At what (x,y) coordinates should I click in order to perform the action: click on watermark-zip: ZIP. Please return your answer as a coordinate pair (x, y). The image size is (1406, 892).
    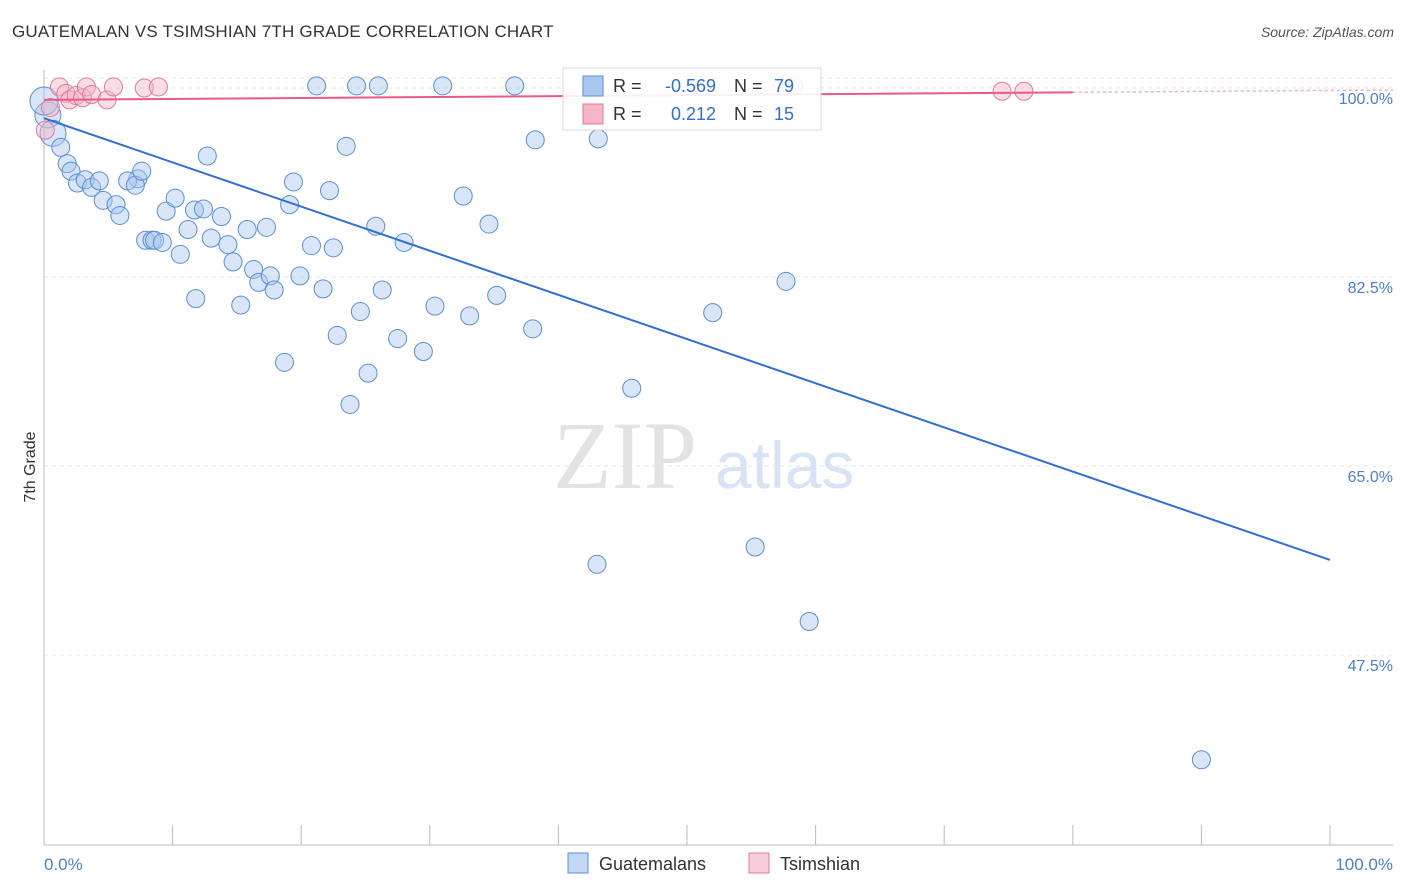
    Looking at the image, I should click on (625, 455).